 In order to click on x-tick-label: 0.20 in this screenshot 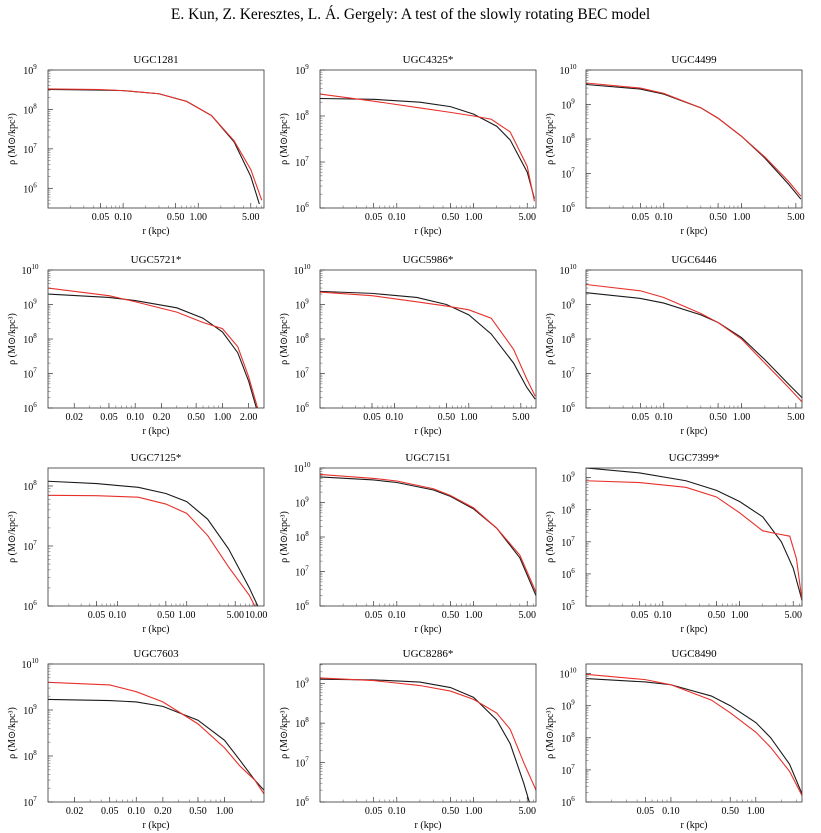, I will do `click(162, 417)`.